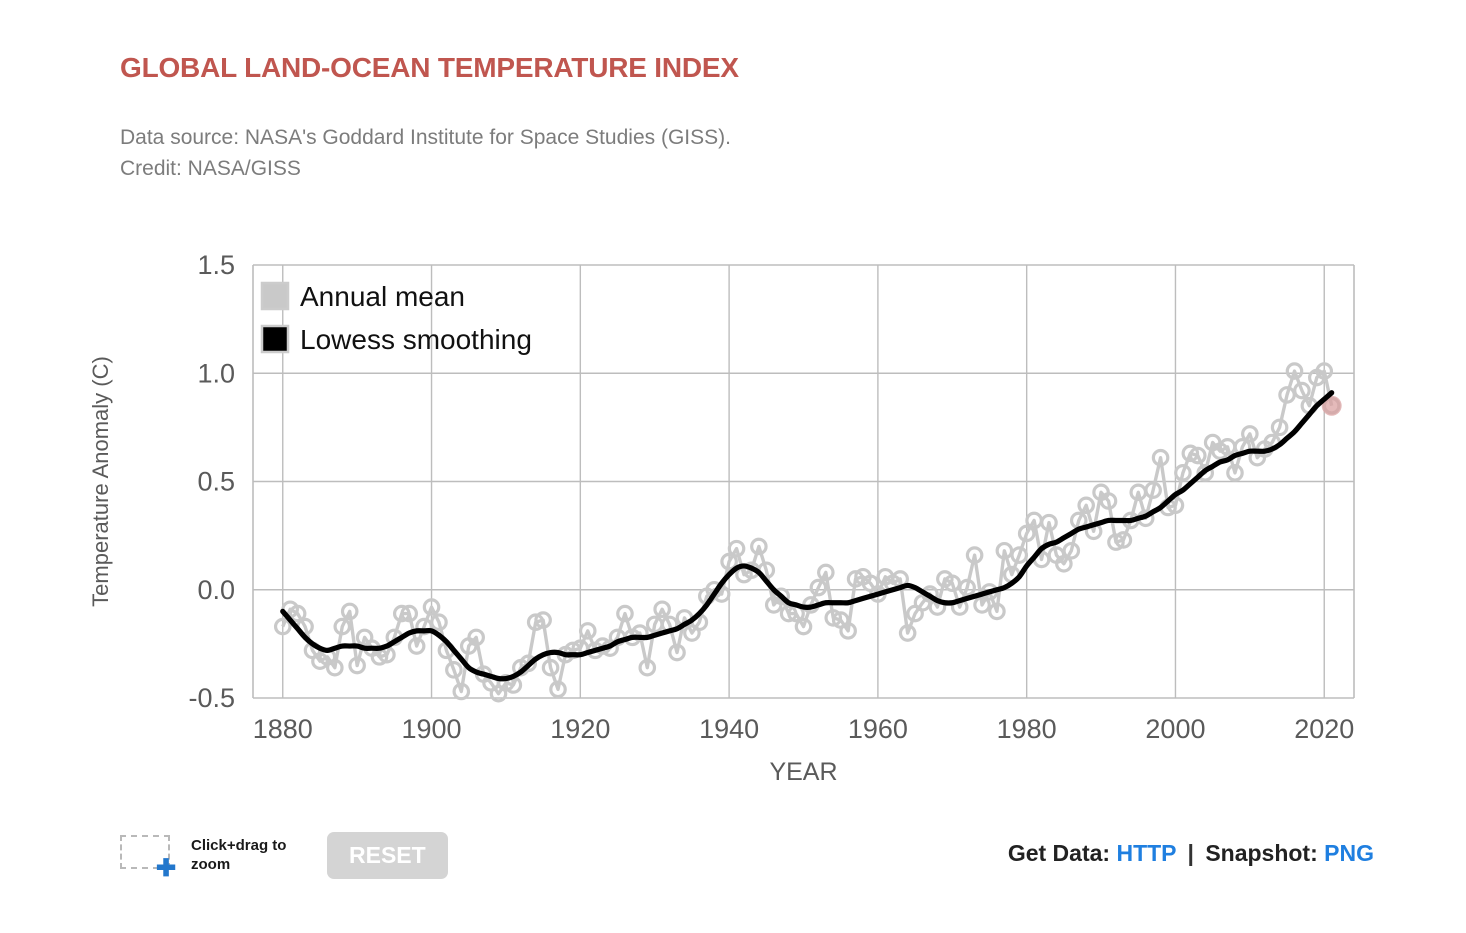 The height and width of the screenshot is (933, 1466). Describe the element at coordinates (1261, 853) in the screenshot. I see `snapshot-label: Snapshot:` at that location.